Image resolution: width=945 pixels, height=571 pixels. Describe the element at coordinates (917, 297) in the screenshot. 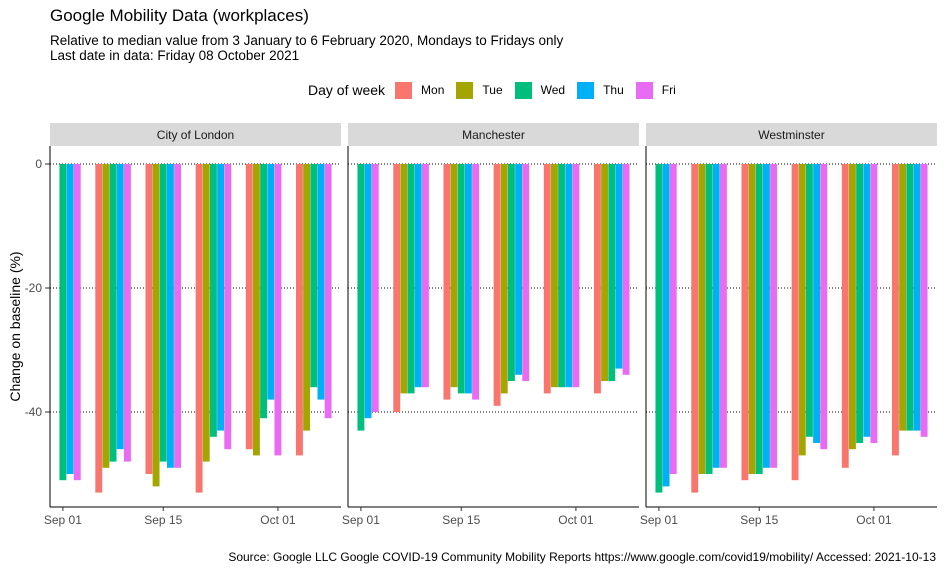

I see `bar-westminster-day-36-thu` at that location.